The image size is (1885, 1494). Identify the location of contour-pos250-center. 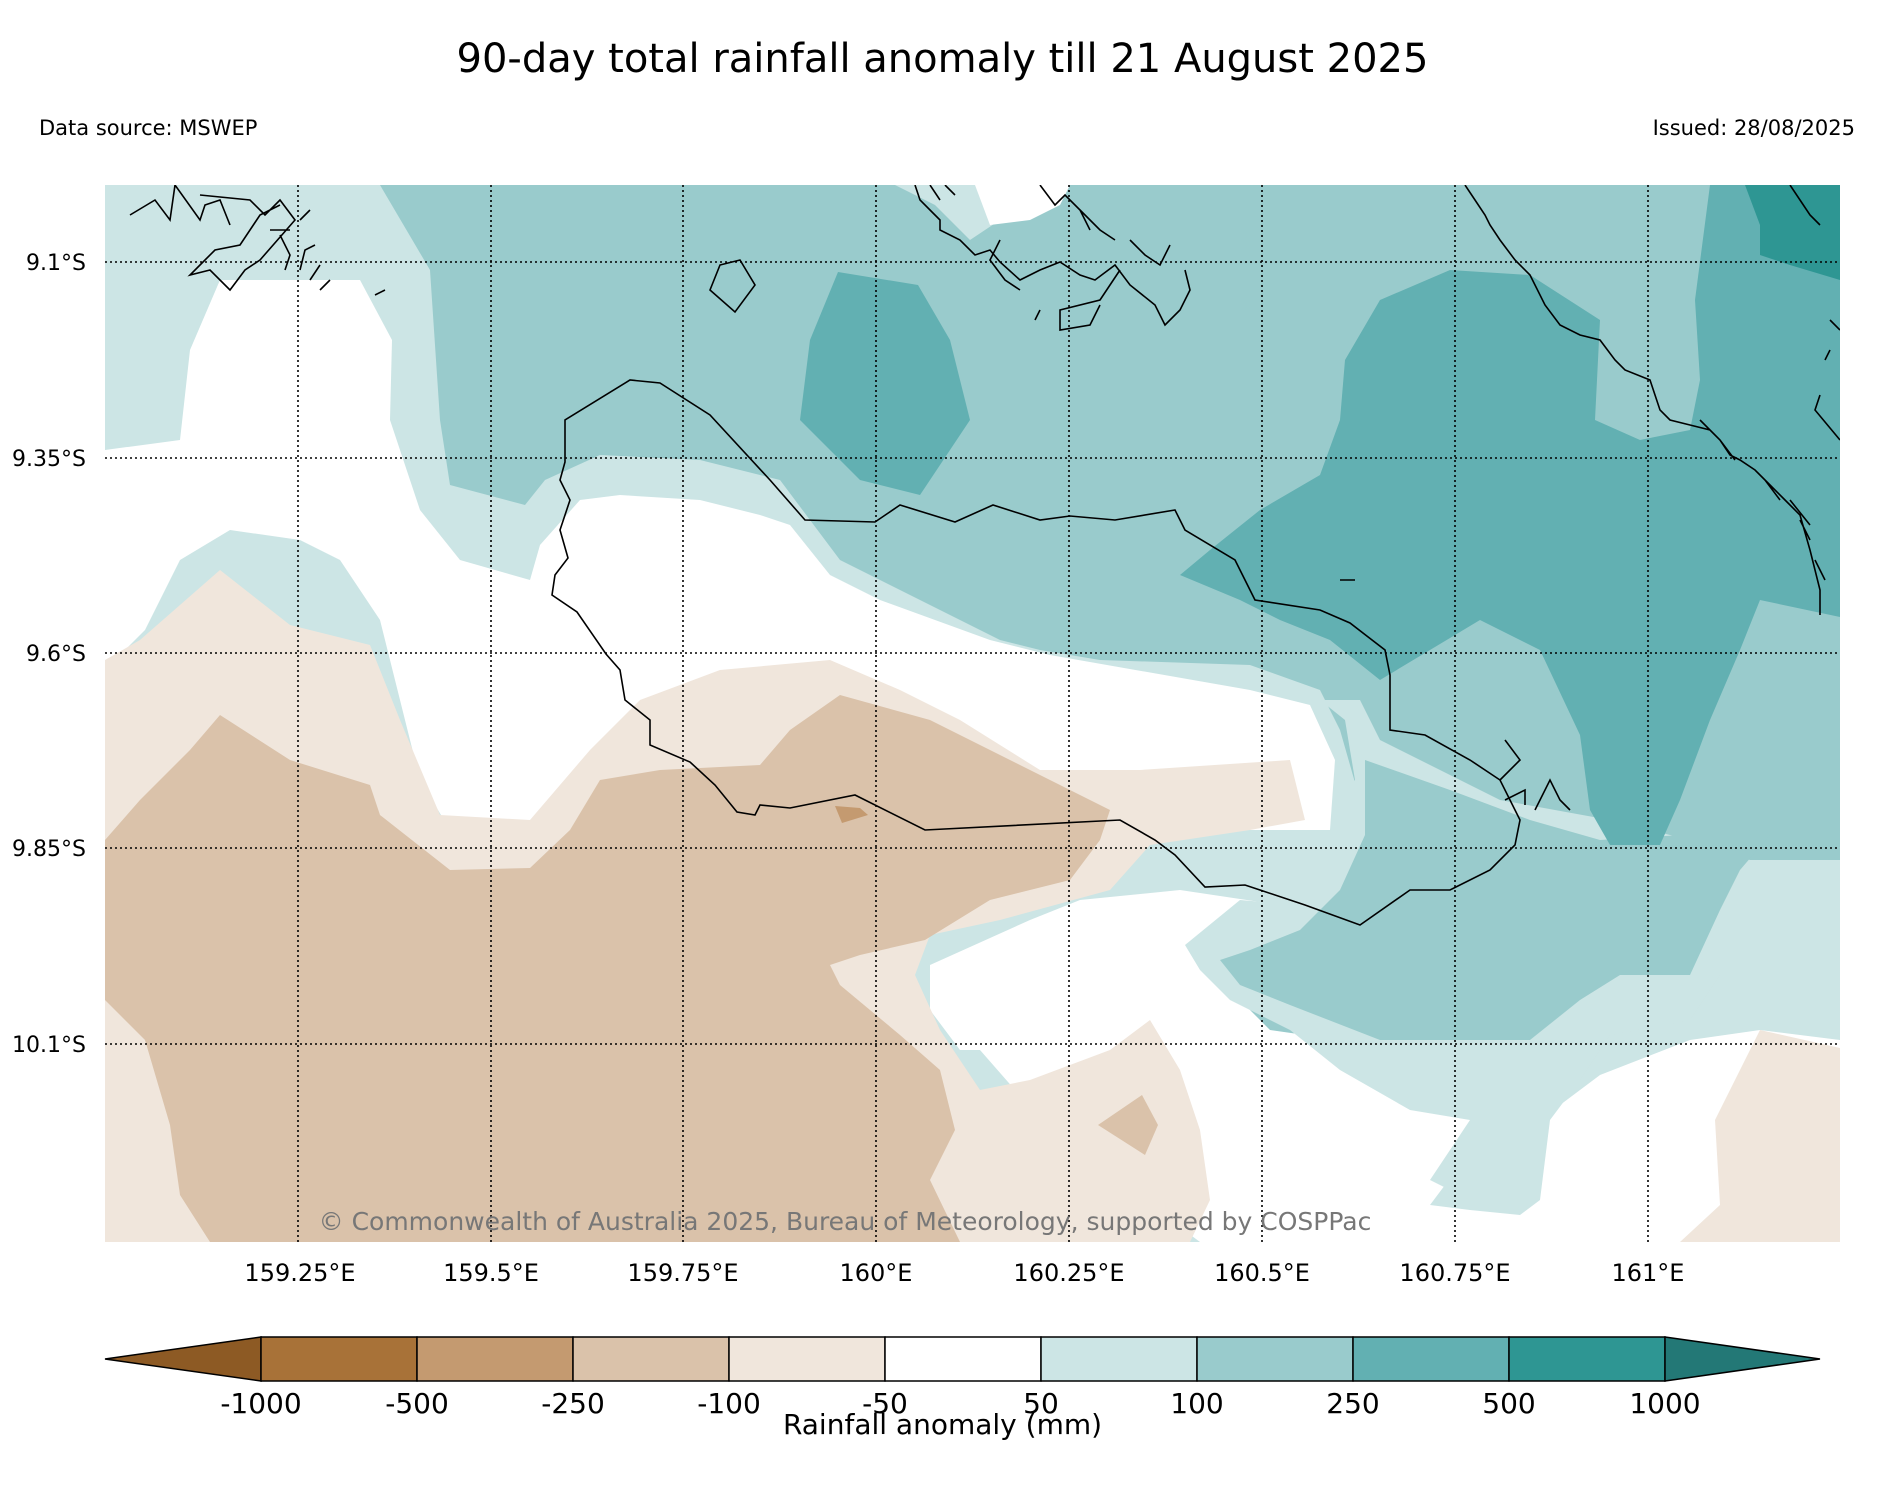
(885, 383).